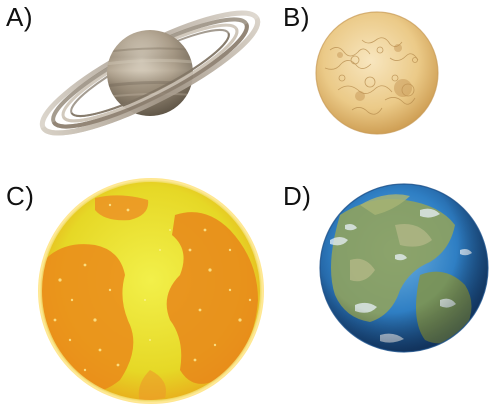  I want to click on option-label-b: B), so click(296, 17).